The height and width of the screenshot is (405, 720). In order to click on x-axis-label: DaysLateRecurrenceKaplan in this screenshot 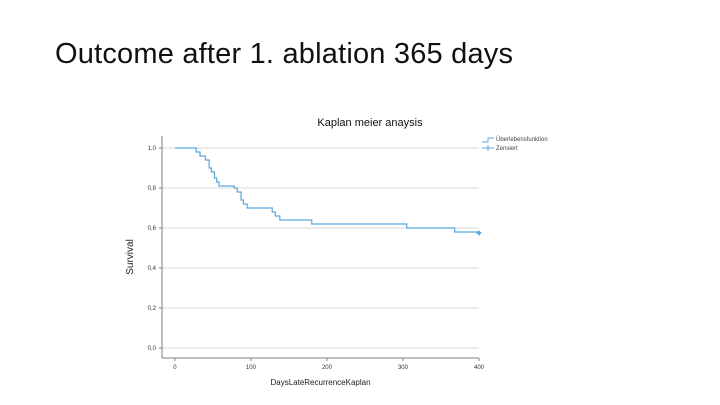, I will do `click(320, 382)`.